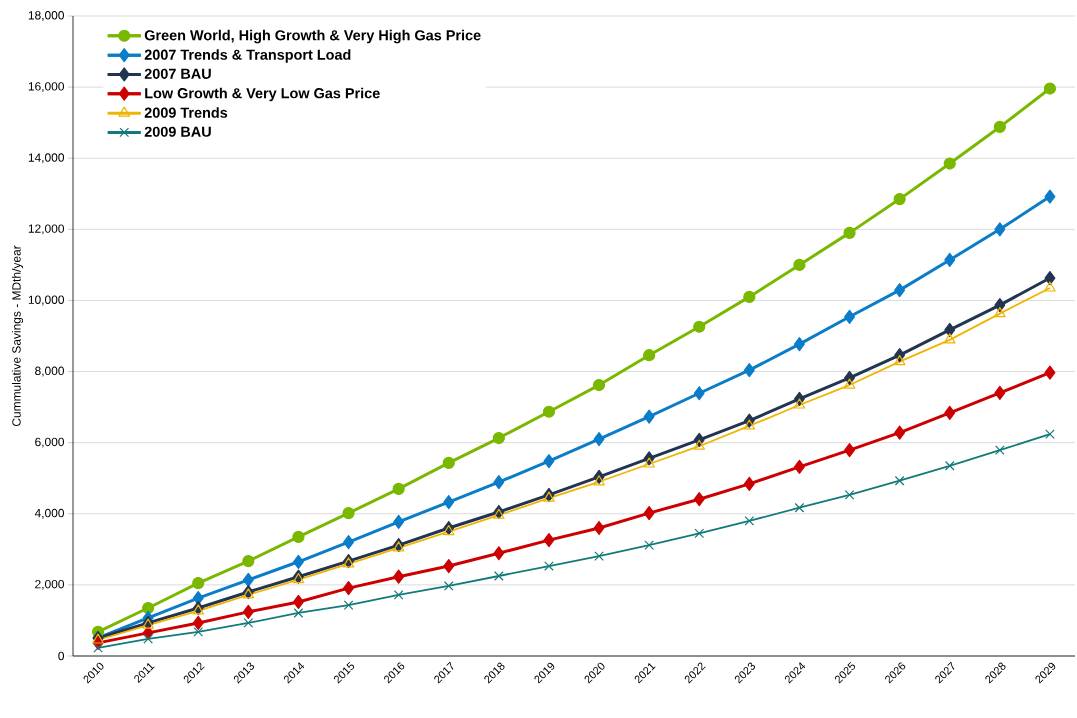  What do you see at coordinates (177, 131) in the screenshot?
I see `legend-label: 2009 BAU` at bounding box center [177, 131].